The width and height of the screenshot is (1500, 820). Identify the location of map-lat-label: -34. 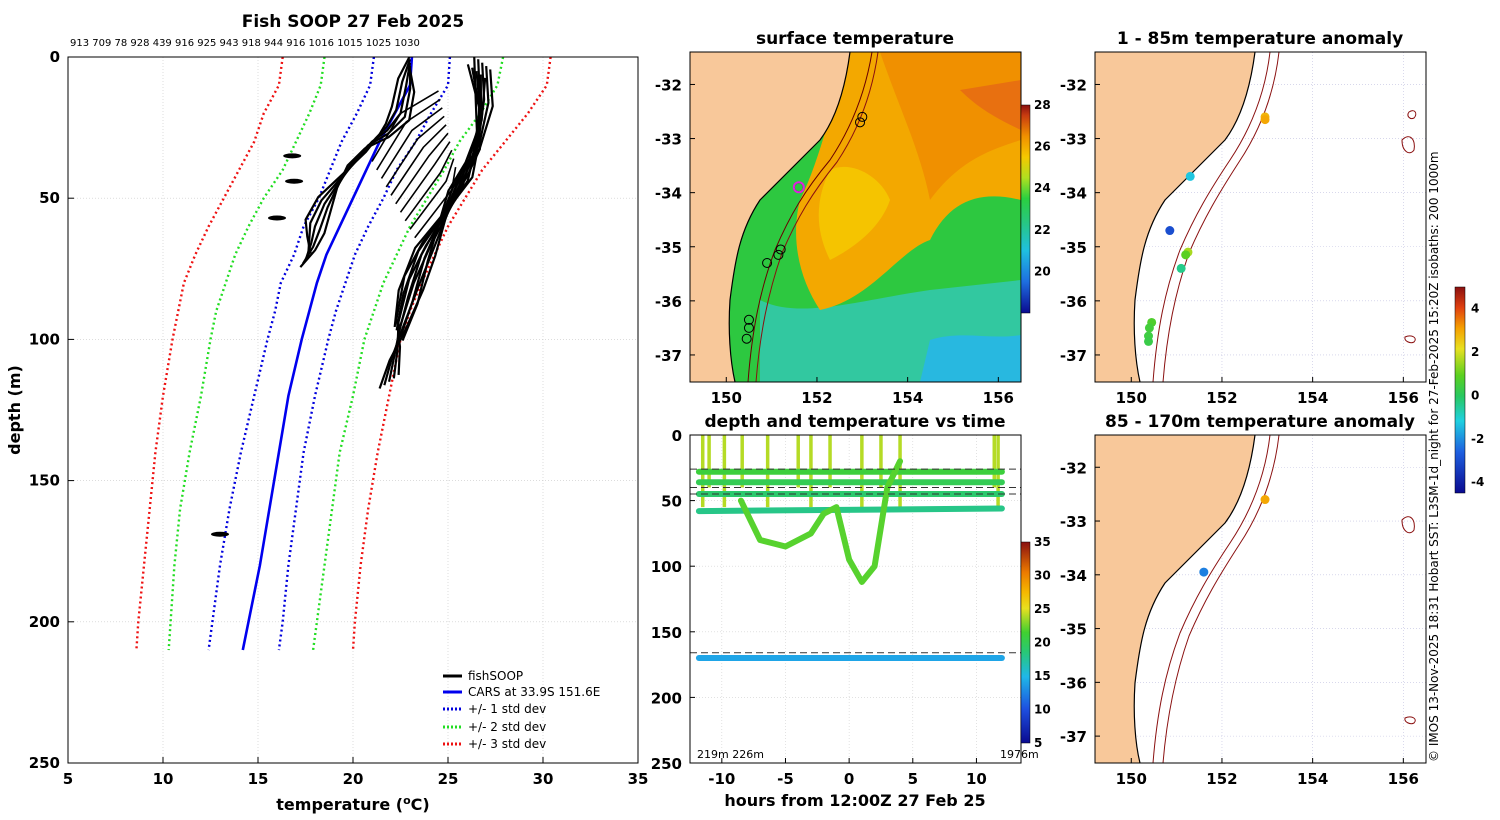
(1073, 576).